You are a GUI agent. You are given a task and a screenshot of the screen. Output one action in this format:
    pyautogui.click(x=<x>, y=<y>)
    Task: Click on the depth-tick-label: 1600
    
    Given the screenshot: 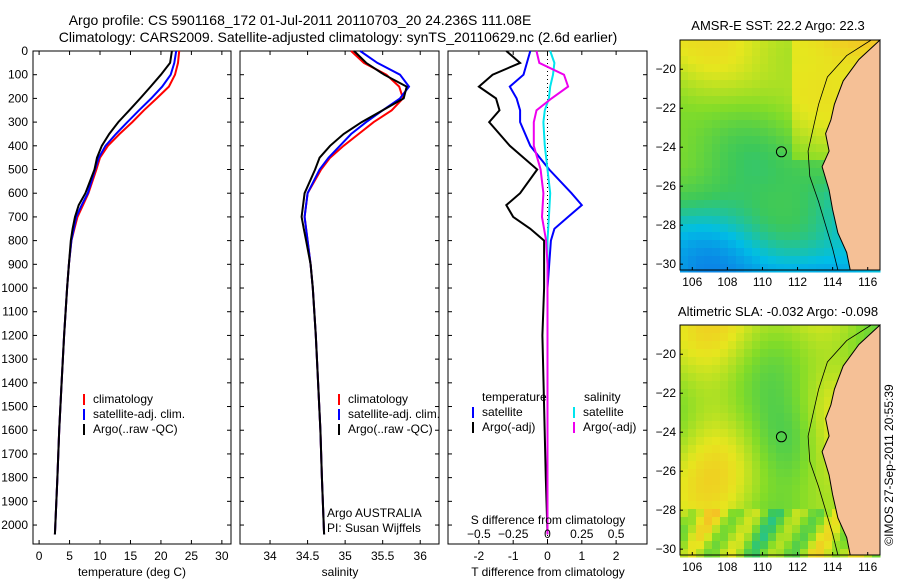 What is the action you would take?
    pyautogui.click(x=14, y=430)
    